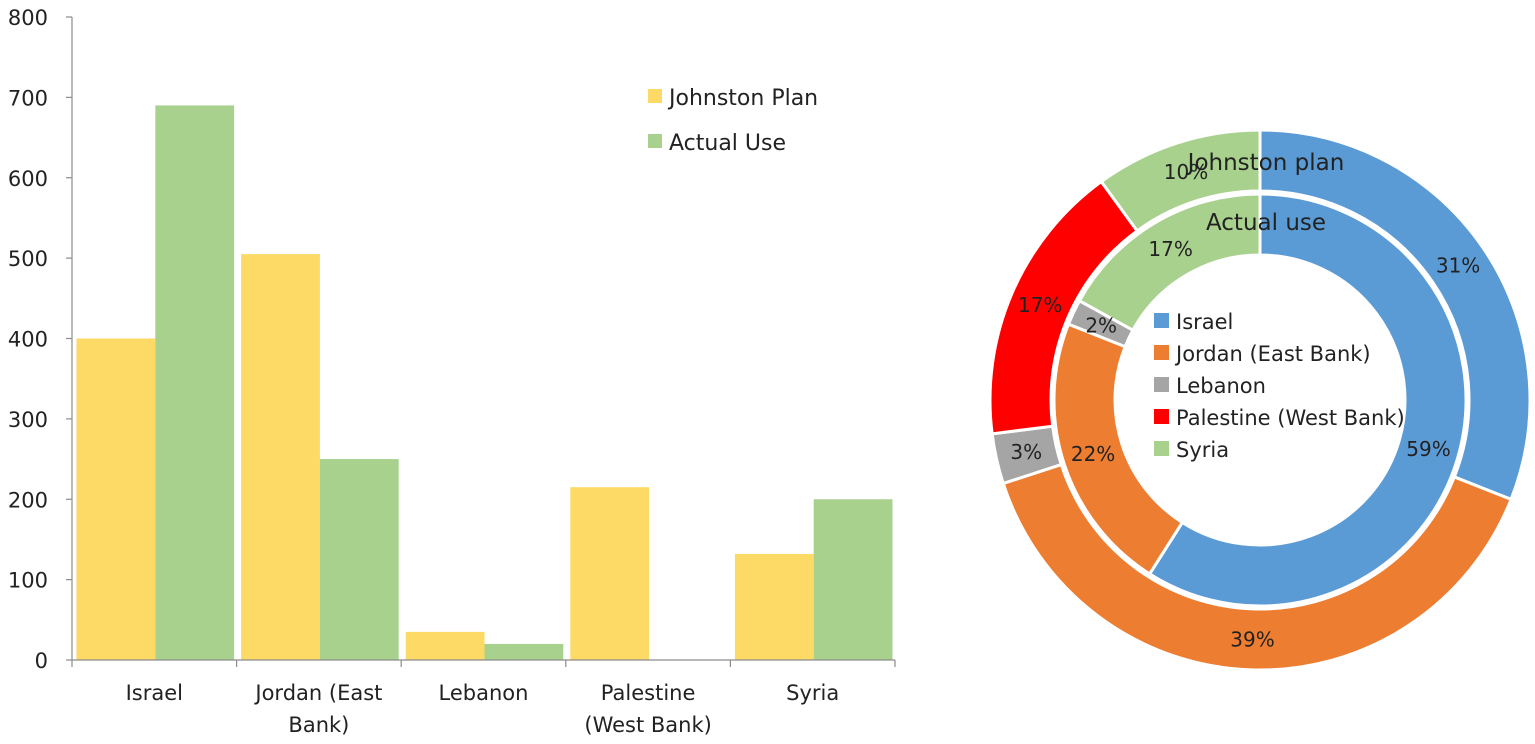 Image resolution: width=1535 pixels, height=744 pixels. What do you see at coordinates (524, 651) in the screenshot?
I see `bar-actual-use-lebanon` at bounding box center [524, 651].